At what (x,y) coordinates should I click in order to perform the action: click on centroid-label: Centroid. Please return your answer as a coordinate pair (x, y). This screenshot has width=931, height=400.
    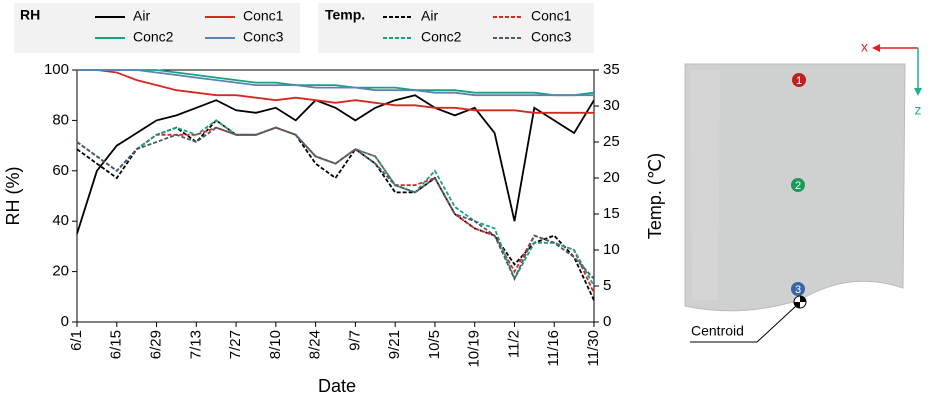
    Looking at the image, I should click on (717, 331).